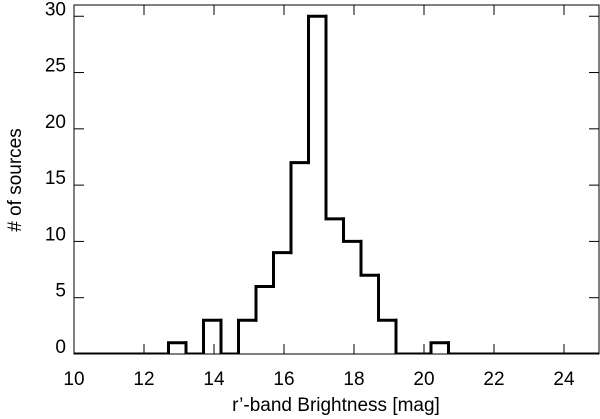  Describe the element at coordinates (73, 379) in the screenshot. I see `x-tick-label: 10` at that location.